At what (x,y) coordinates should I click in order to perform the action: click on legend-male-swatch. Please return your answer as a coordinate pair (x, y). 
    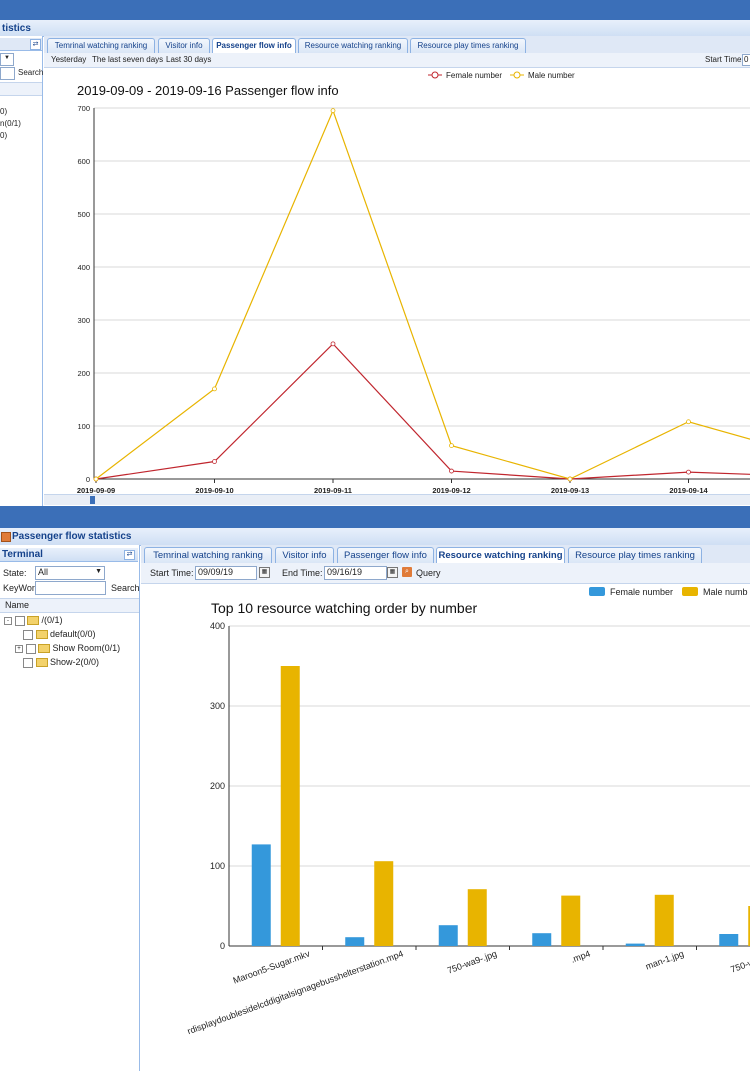
    Looking at the image, I should click on (690, 591).